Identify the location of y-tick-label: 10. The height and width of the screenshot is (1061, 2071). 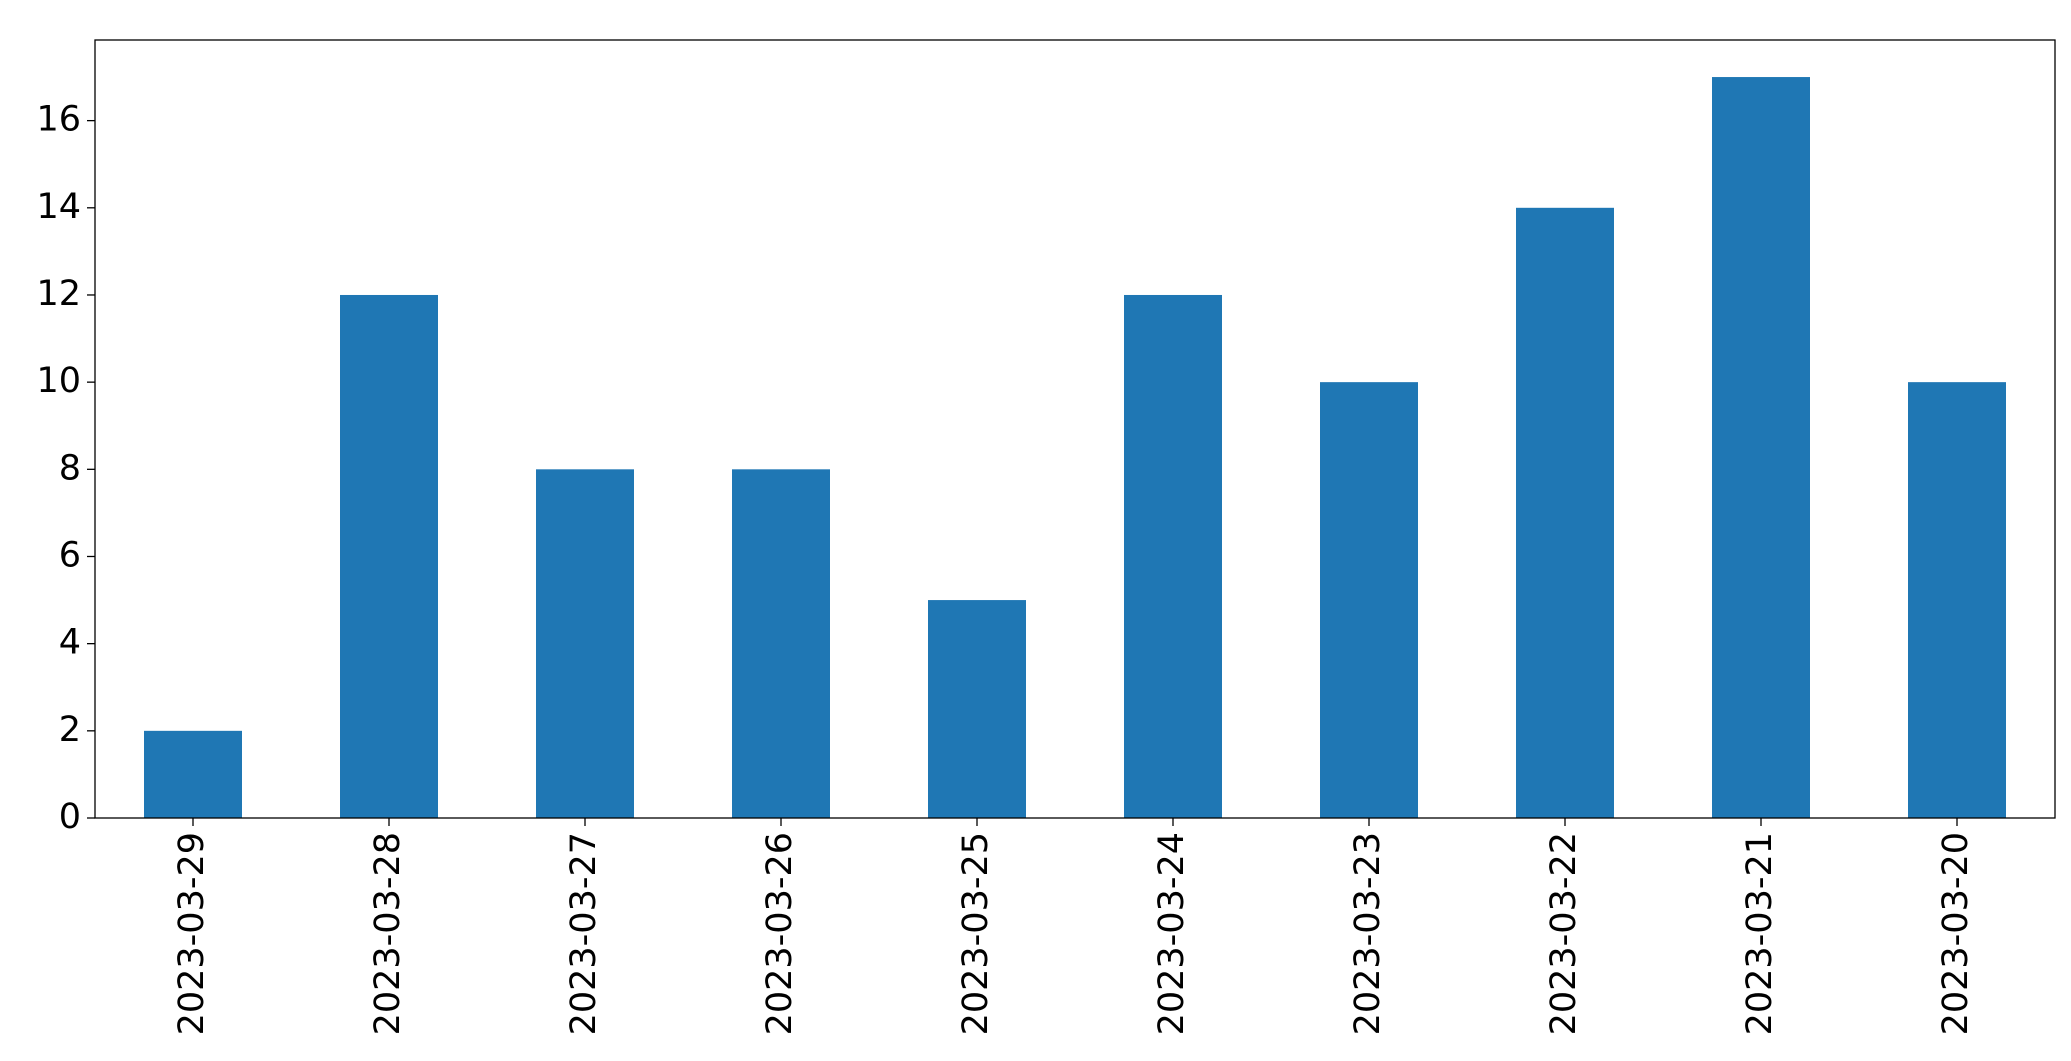
(58, 381).